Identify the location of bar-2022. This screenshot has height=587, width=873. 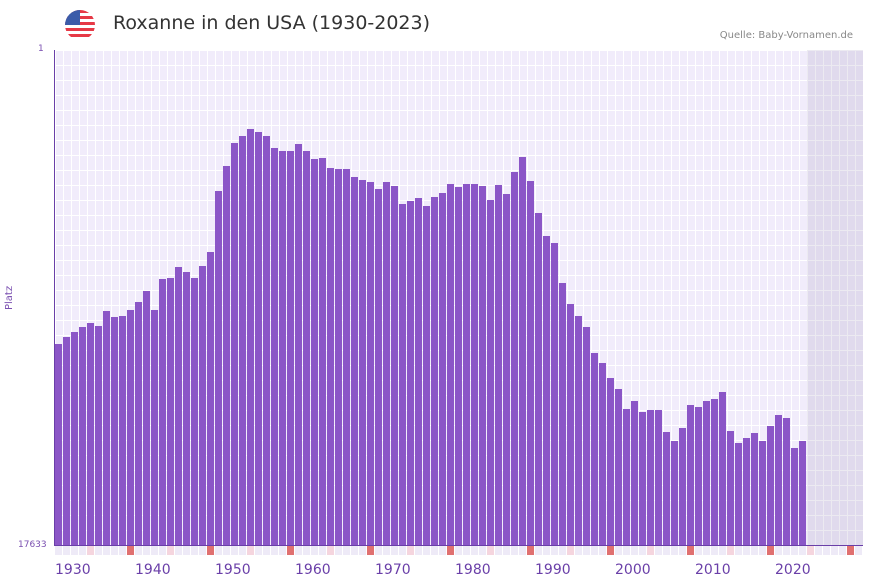
(794, 496).